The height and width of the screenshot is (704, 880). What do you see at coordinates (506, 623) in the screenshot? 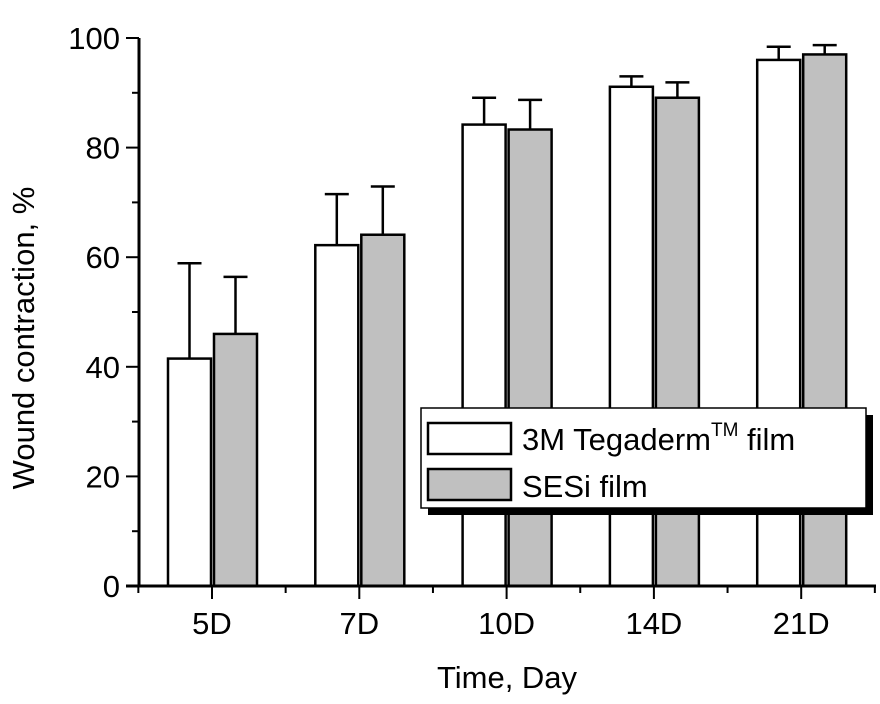
I see `x-tick-label: 10D` at bounding box center [506, 623].